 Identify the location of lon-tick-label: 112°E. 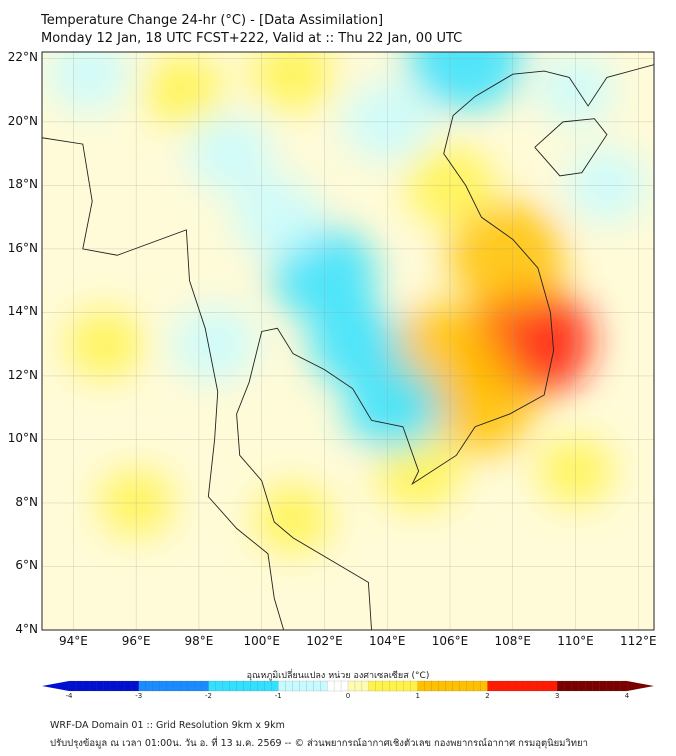
(638, 641).